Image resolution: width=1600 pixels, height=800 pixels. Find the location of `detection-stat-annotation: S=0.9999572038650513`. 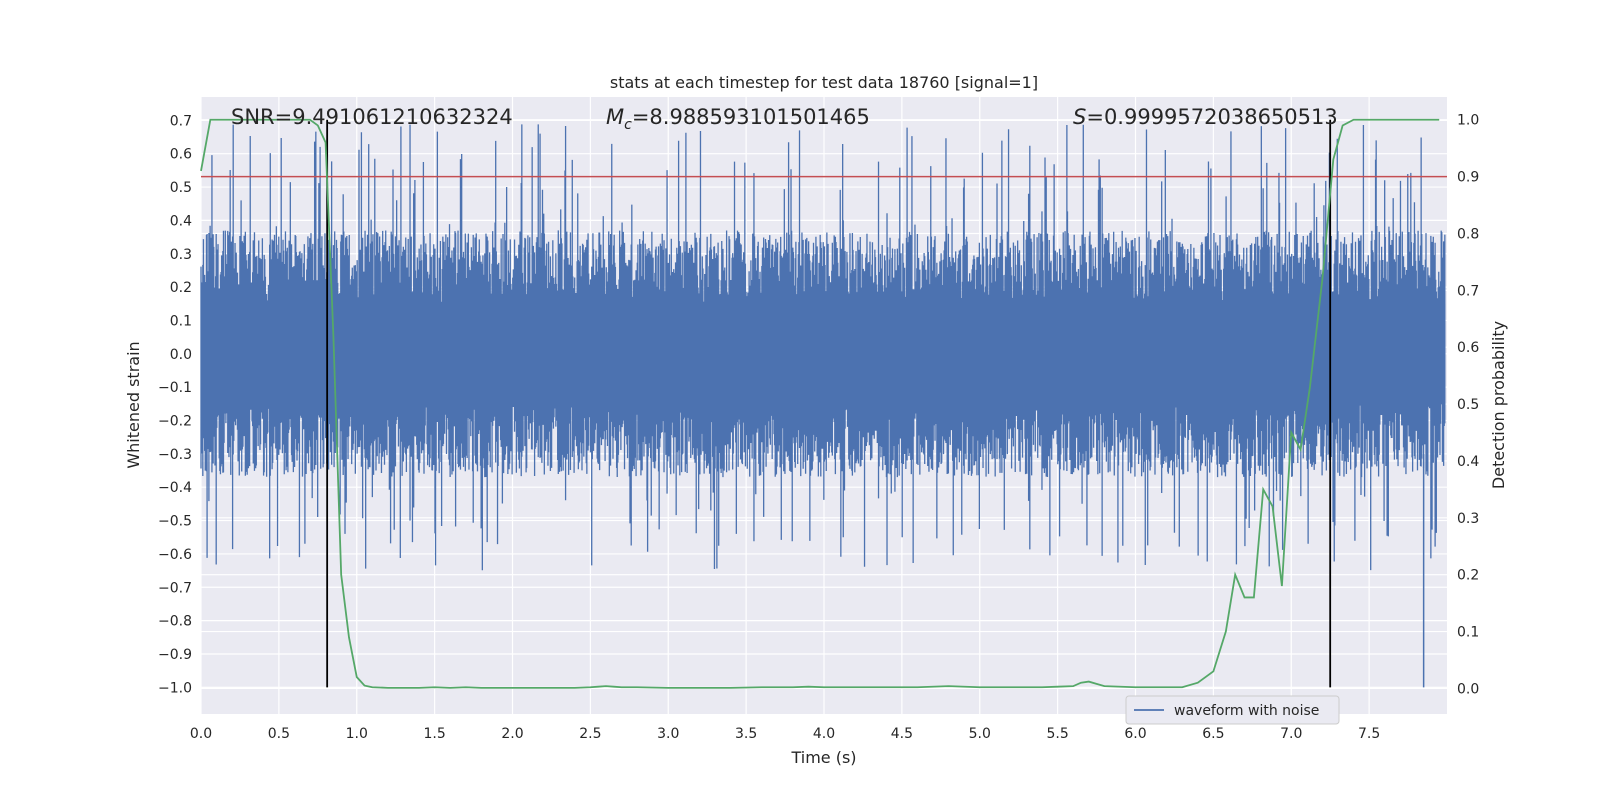

detection-stat-annotation: S=0.9999572038650513 is located at coordinates (1205, 117).